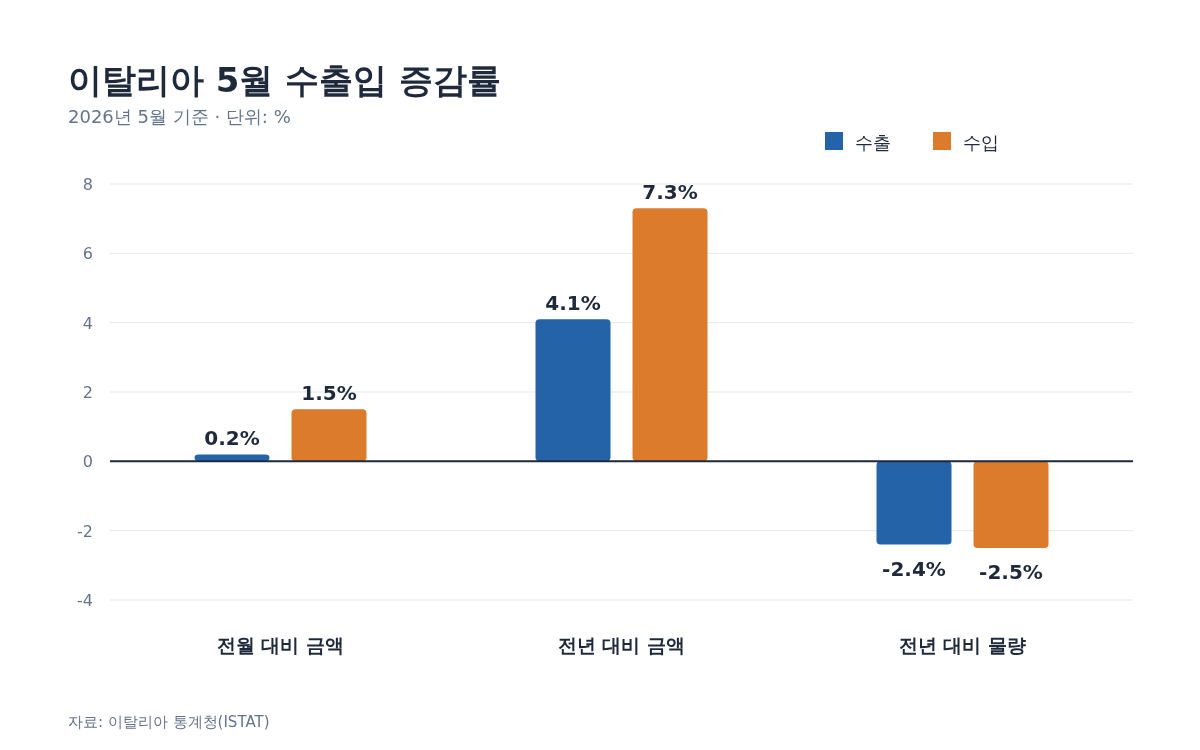  I want to click on x-tick-label: 전년 대비 금액, so click(621, 645).